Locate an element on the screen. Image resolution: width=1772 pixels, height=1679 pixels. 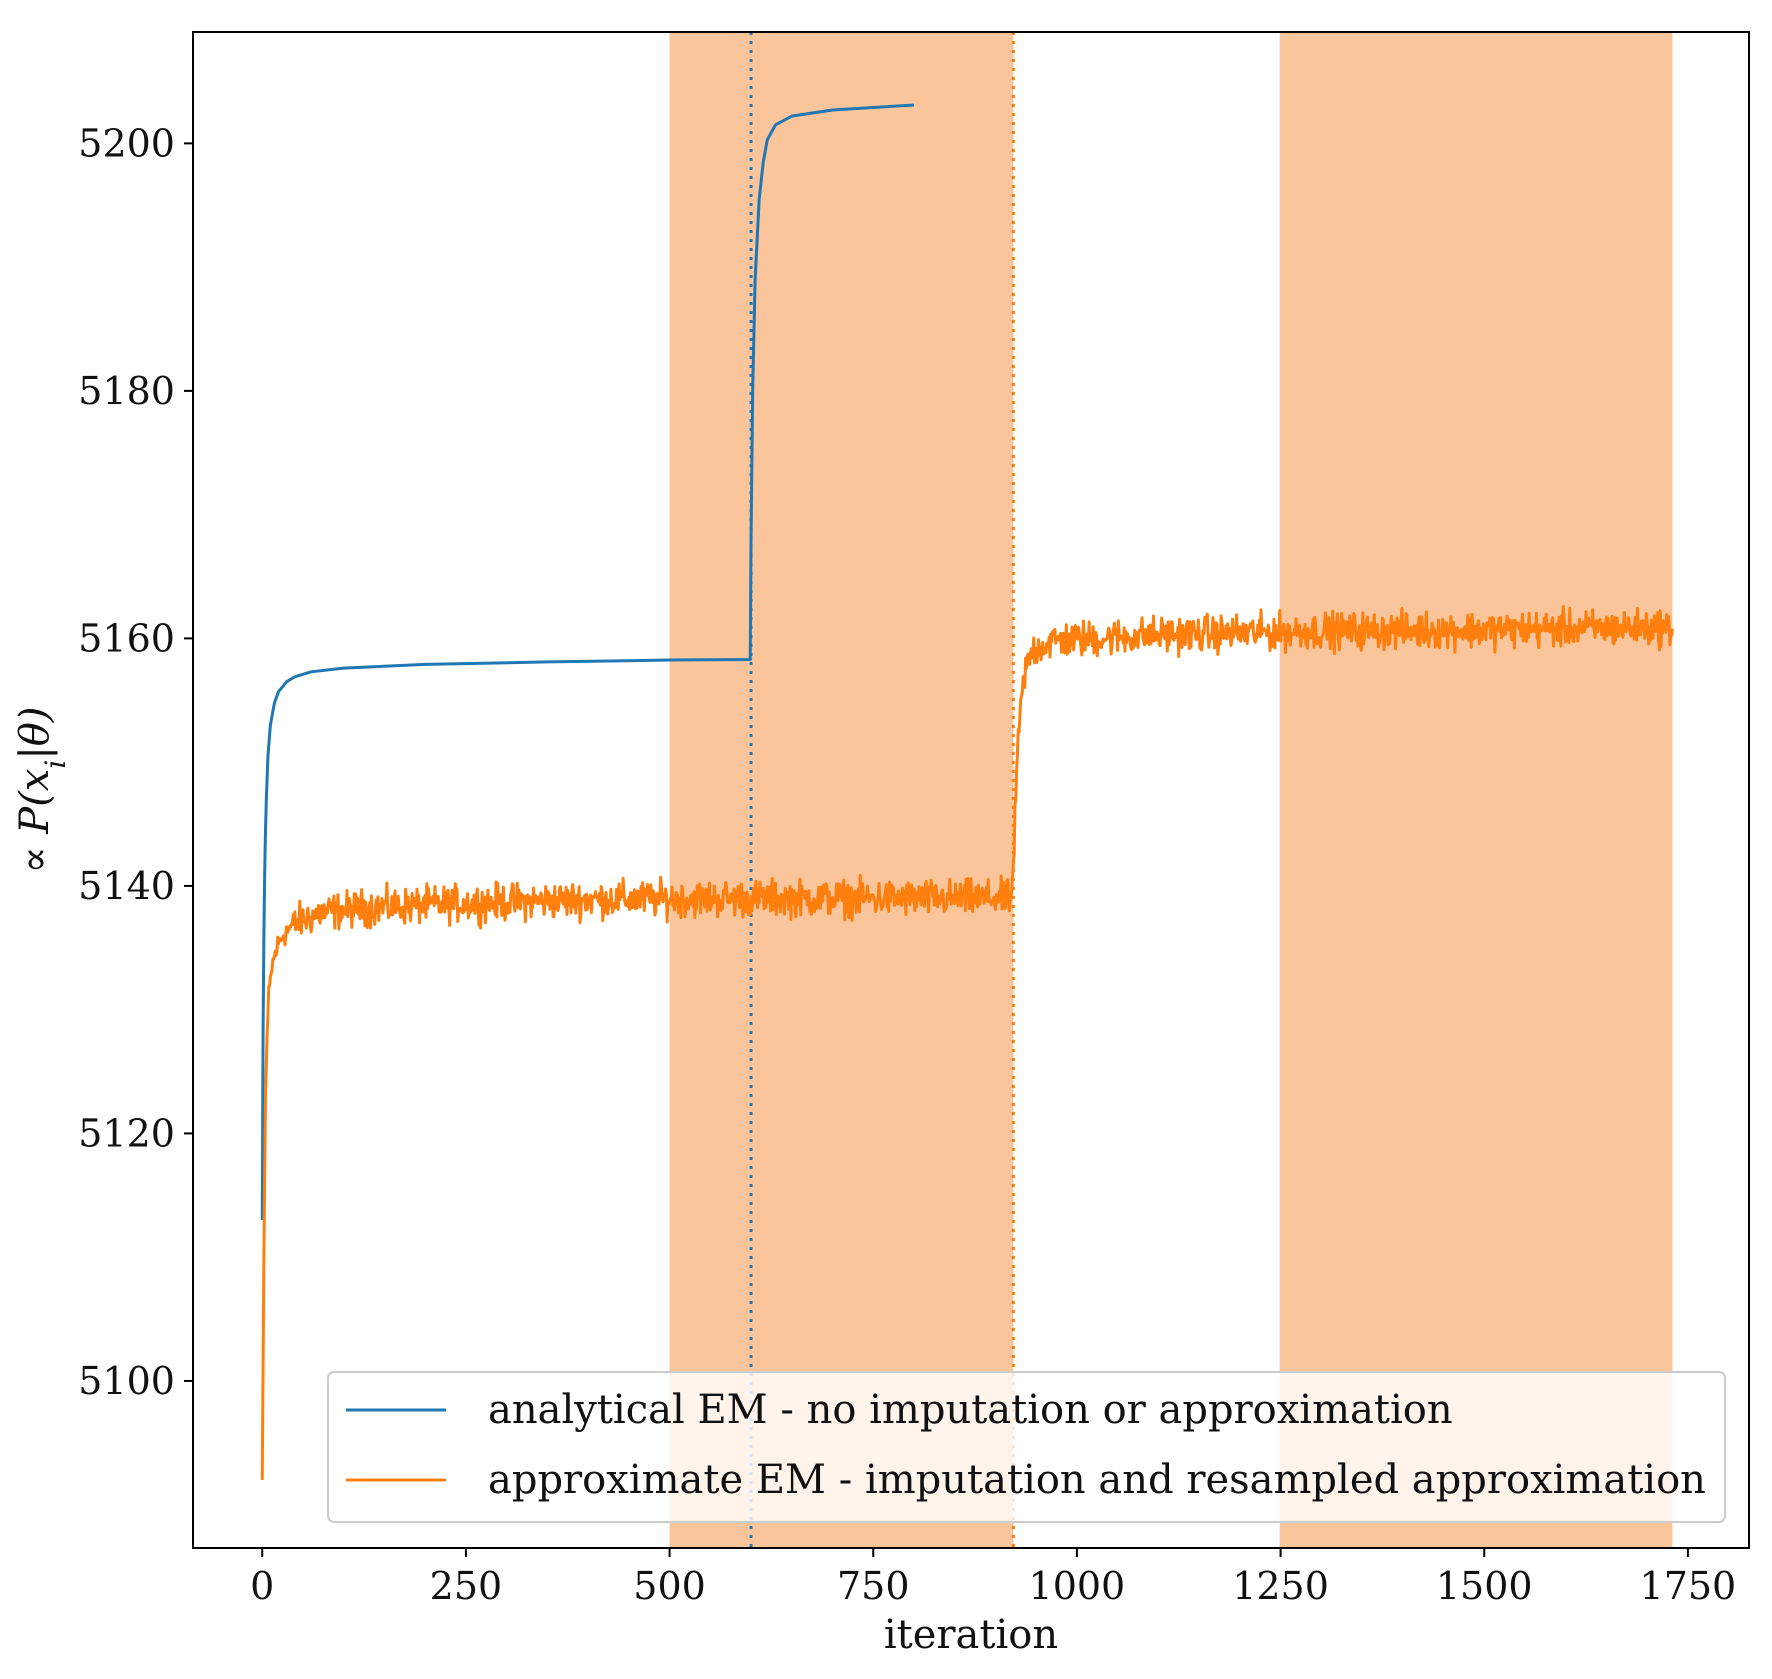
y-tick-label: 5160 is located at coordinates (126, 638).